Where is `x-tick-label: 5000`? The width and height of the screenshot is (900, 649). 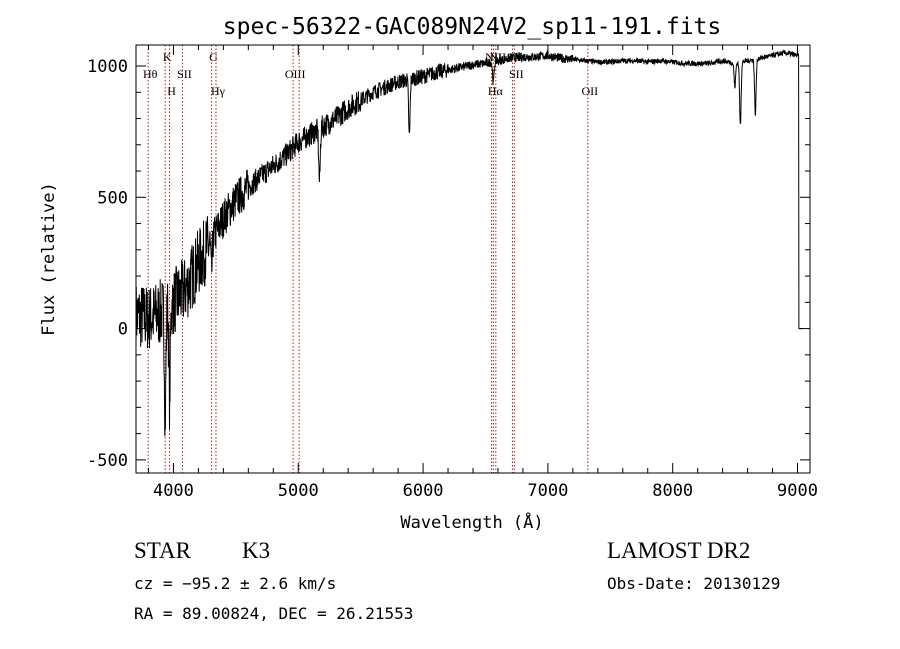
x-tick-label: 5000 is located at coordinates (298, 491).